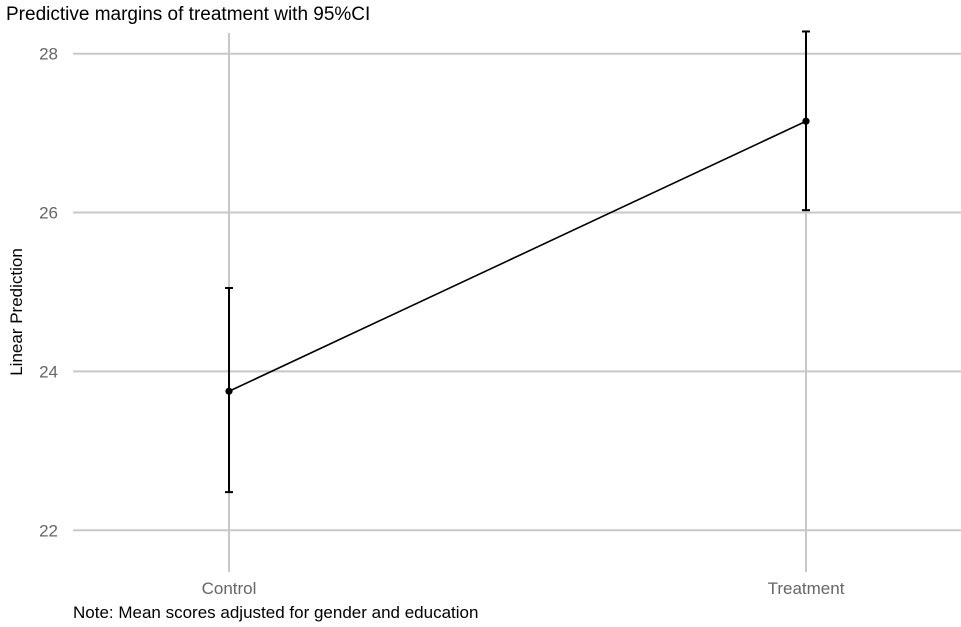 This screenshot has height=627, width=961. What do you see at coordinates (229, 588) in the screenshot?
I see `x-tick-label: Control` at bounding box center [229, 588].